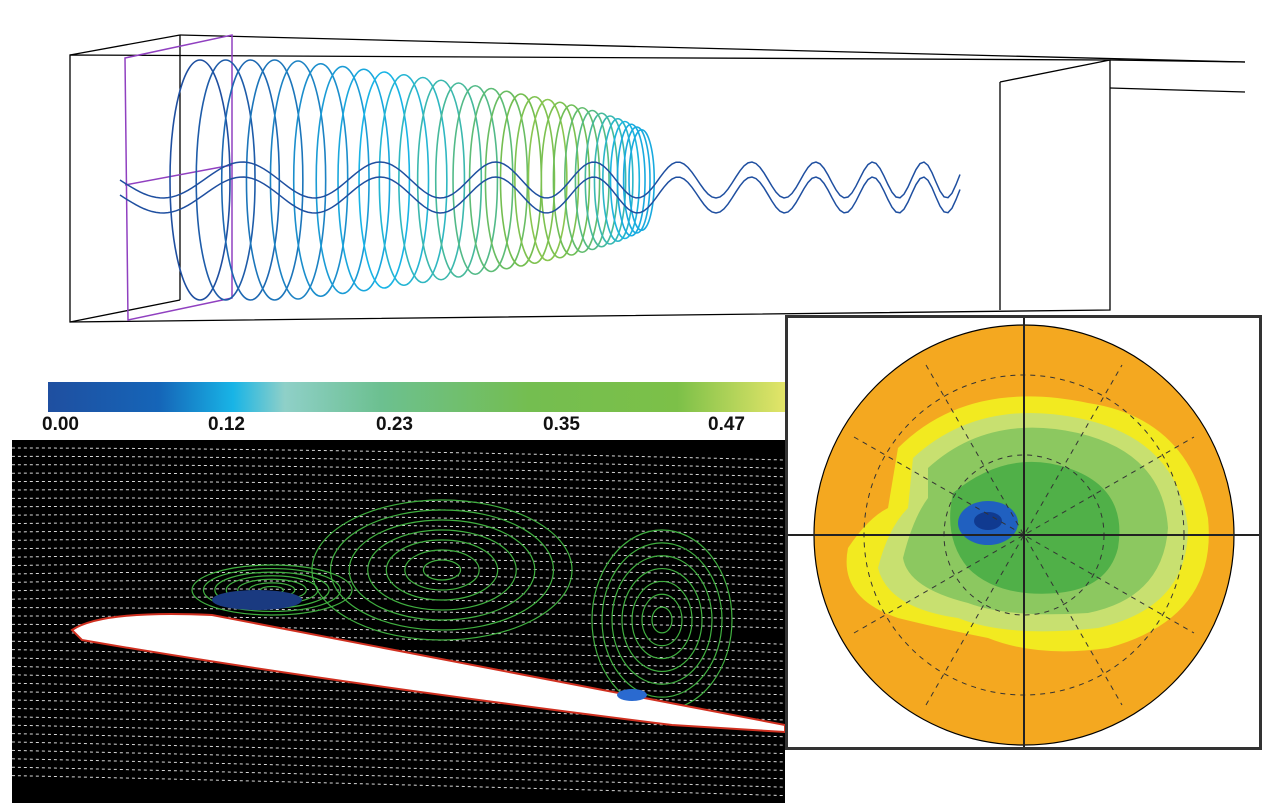 This screenshot has width=1276, height=811. What do you see at coordinates (394, 424) in the screenshot?
I see `colorbar-tick: 0.23` at bounding box center [394, 424].